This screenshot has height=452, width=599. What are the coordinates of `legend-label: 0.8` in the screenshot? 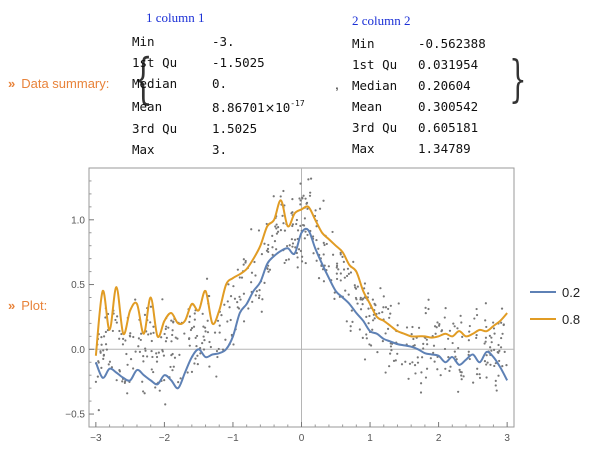 It's located at (571, 319).